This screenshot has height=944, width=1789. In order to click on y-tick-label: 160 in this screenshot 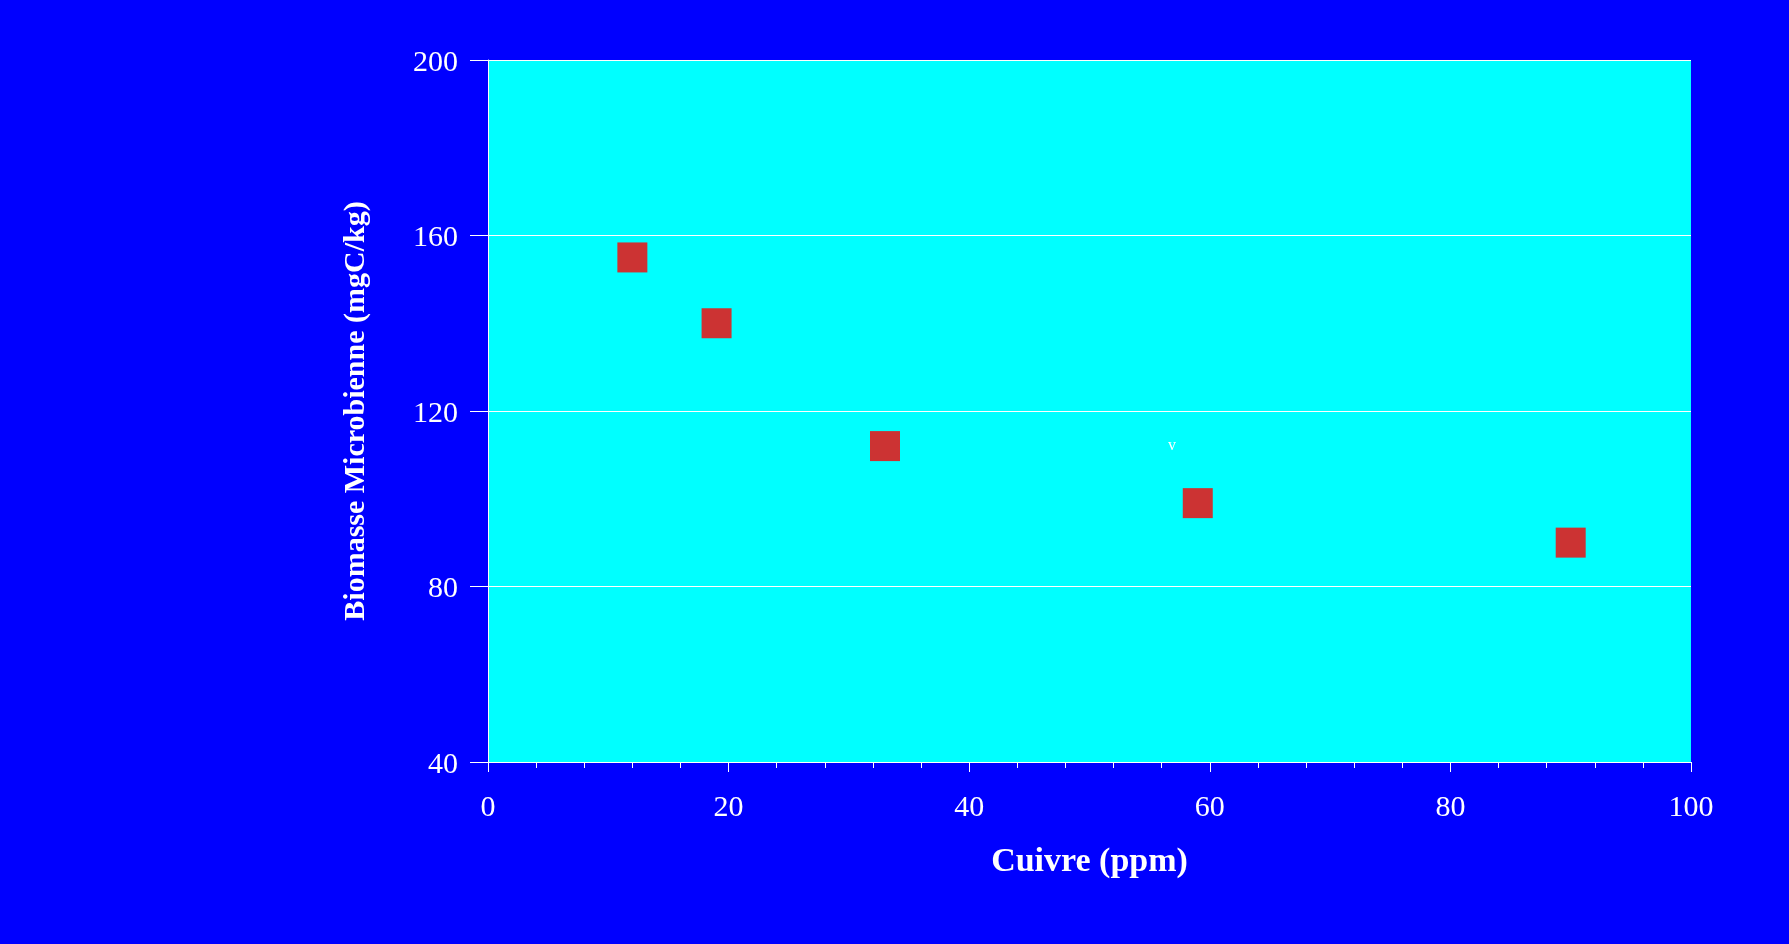, I will do `click(435, 235)`.